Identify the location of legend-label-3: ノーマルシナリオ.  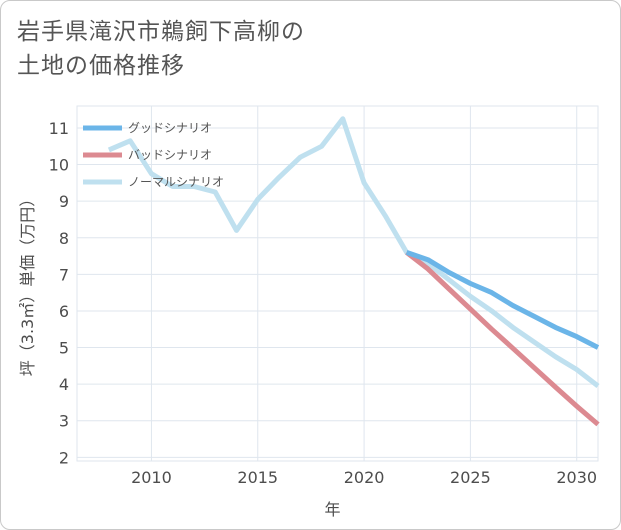
(176, 182).